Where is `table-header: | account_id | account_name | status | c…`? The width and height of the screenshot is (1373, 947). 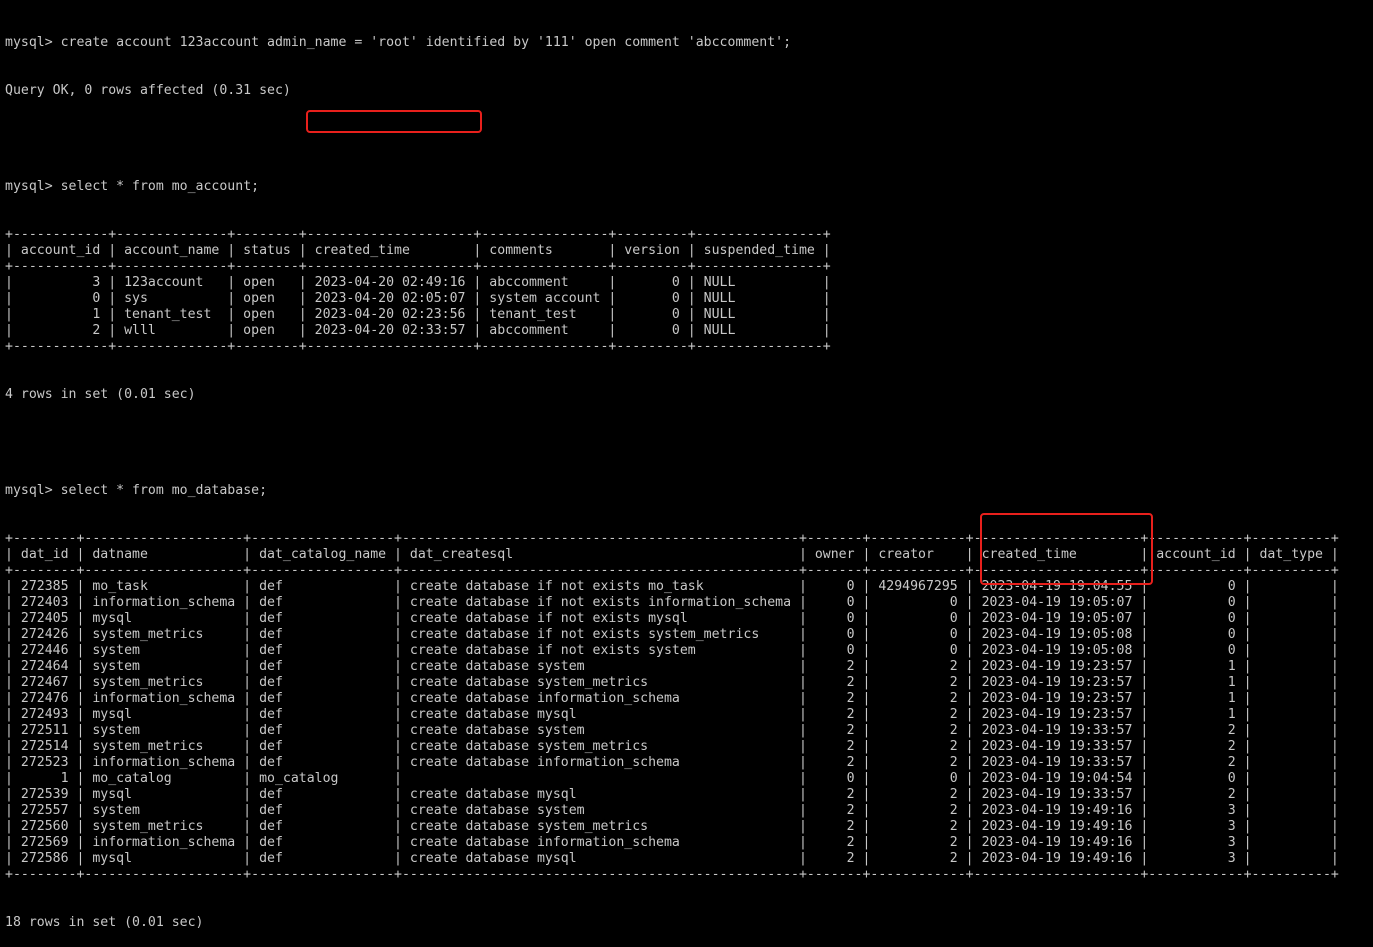
table-header: | account_id | account_name | status | c… is located at coordinates (418, 250).